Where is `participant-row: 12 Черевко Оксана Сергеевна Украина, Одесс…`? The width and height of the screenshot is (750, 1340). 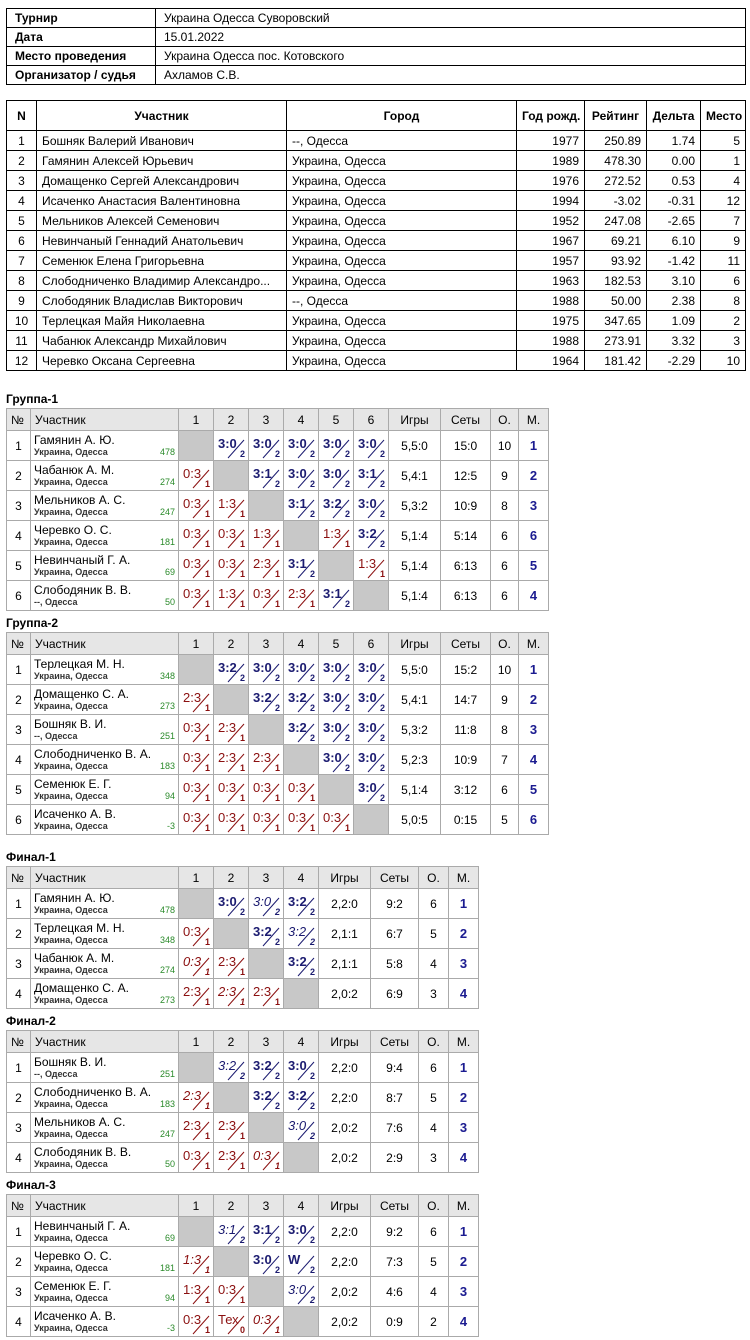
participant-row: 12 Черевко Оксана Сергеевна Украина, Одесс… is located at coordinates (376, 360).